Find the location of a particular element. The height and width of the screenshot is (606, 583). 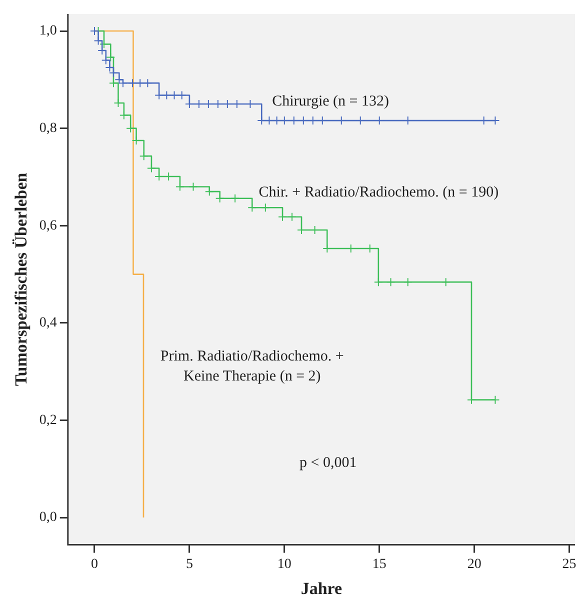

series-label: Chir. + Radiatio/Radiochemo. (n = 190) is located at coordinates (378, 192).